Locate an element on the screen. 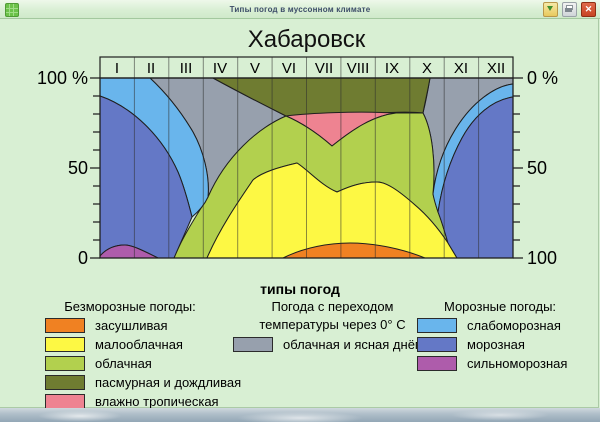  legend-label: влажно тропическая is located at coordinates (157, 401).